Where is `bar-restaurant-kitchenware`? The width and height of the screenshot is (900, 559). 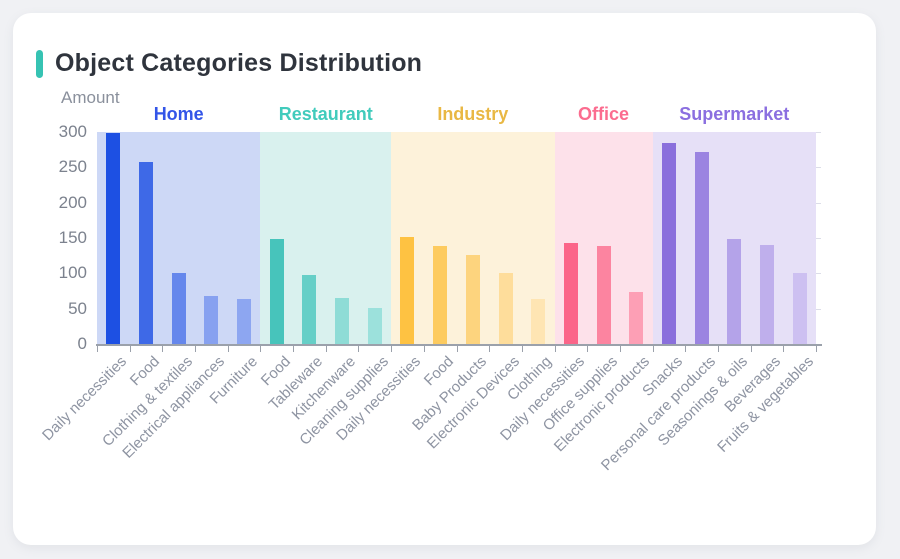
bar-restaurant-kitchenware is located at coordinates (342, 321).